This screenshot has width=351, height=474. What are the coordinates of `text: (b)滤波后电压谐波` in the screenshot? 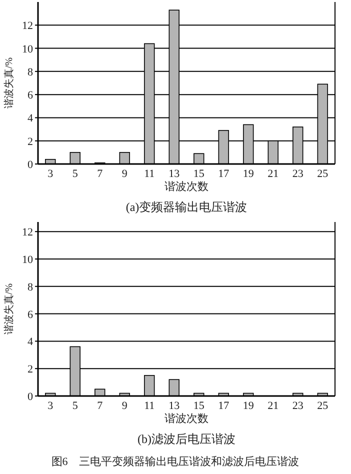 It's located at (187, 439).